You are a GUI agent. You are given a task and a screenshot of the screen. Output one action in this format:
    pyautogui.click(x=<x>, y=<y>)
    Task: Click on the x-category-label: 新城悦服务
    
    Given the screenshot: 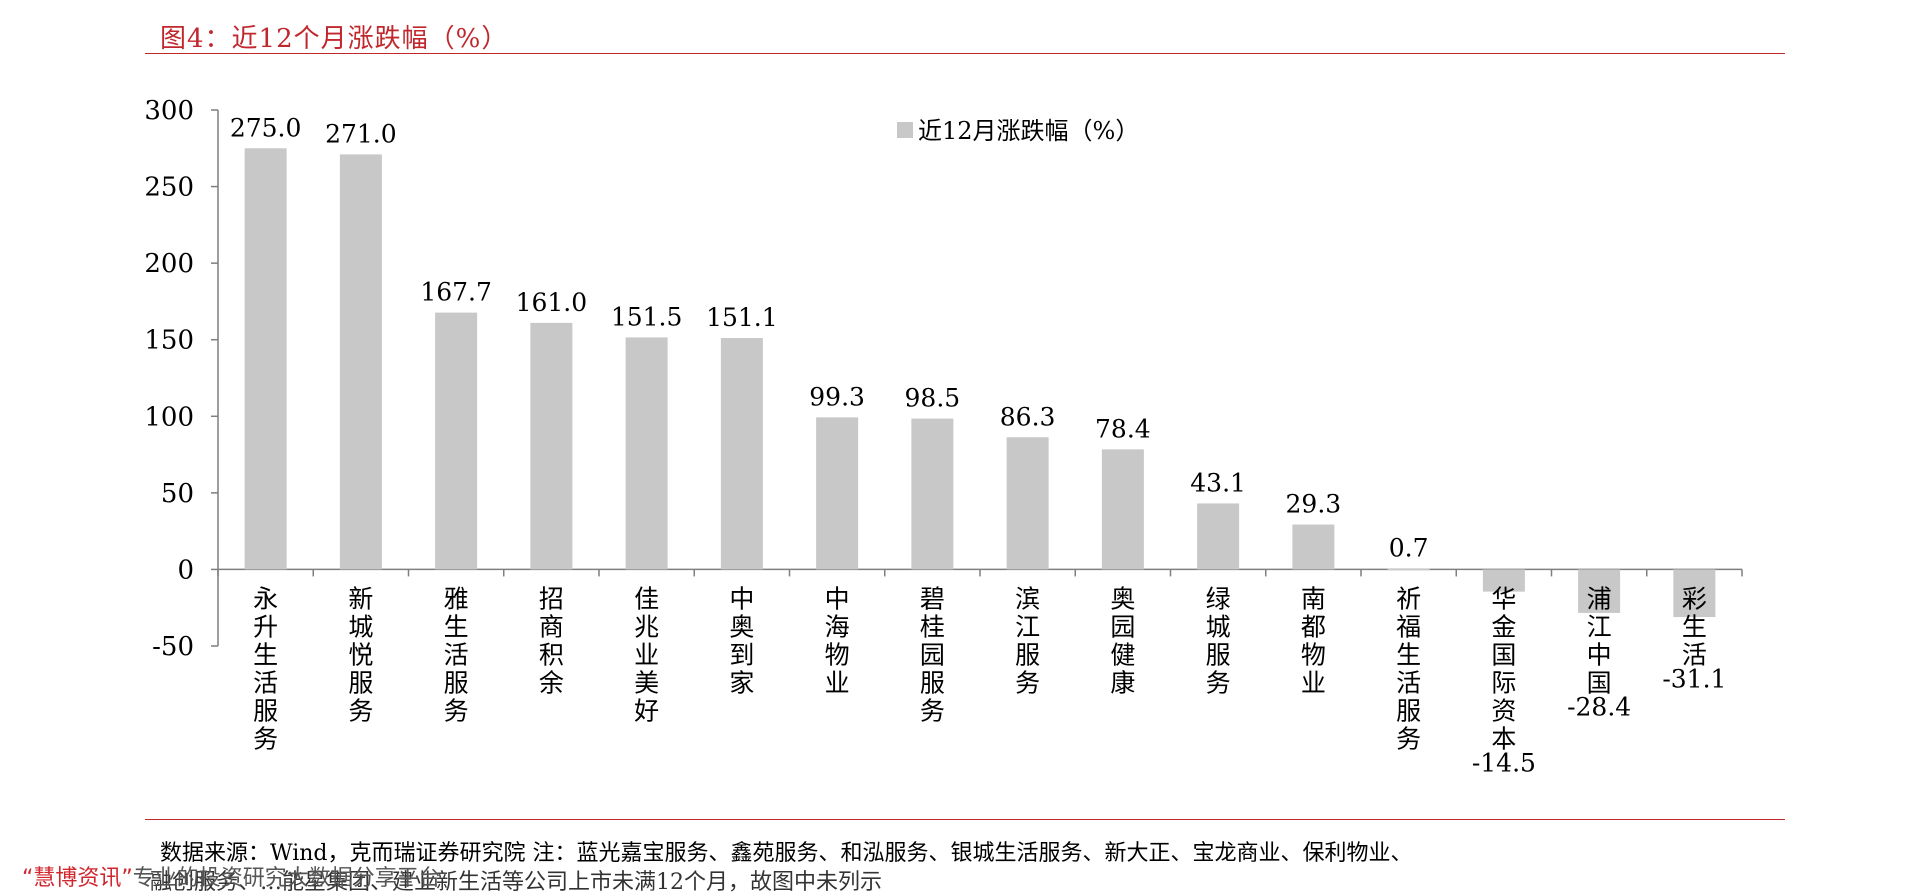 What is the action you would take?
    pyautogui.click(x=360, y=654)
    